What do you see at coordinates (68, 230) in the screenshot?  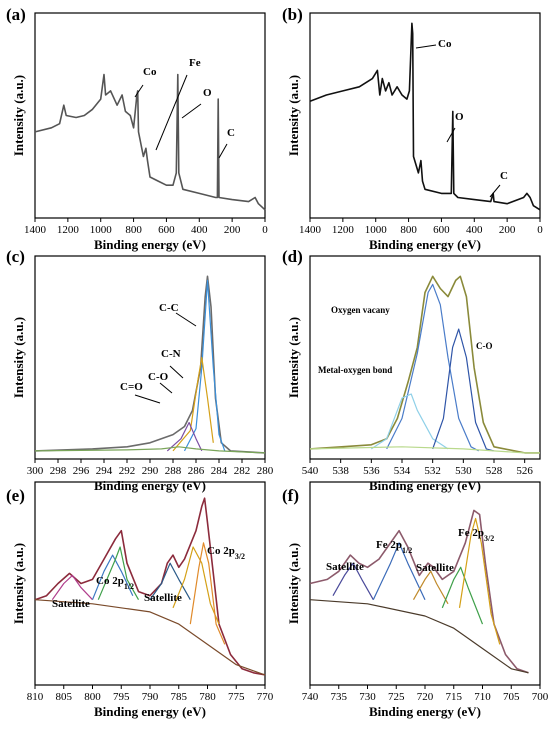 I see `x-tick-label: 1200` at bounding box center [68, 230].